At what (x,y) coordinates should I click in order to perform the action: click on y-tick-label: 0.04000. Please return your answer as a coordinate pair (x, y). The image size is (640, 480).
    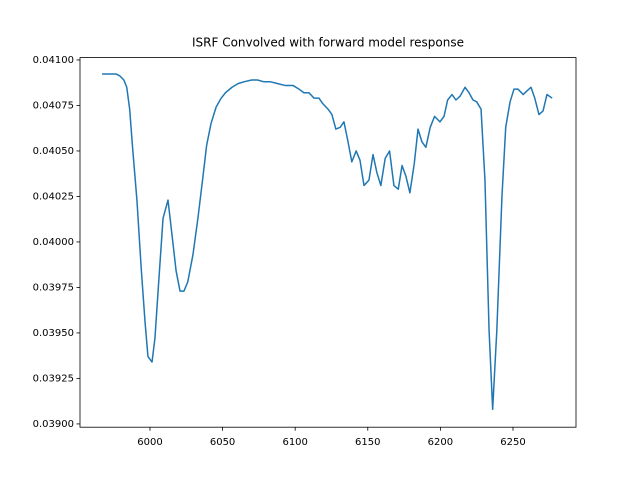
    Looking at the image, I should click on (53, 242).